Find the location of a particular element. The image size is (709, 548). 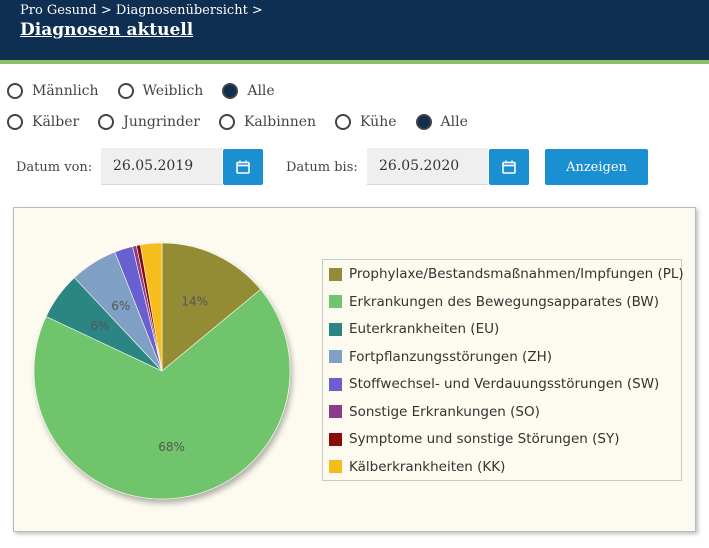

legend-label: Kälberkrankheiten (KK) is located at coordinates (427, 466).